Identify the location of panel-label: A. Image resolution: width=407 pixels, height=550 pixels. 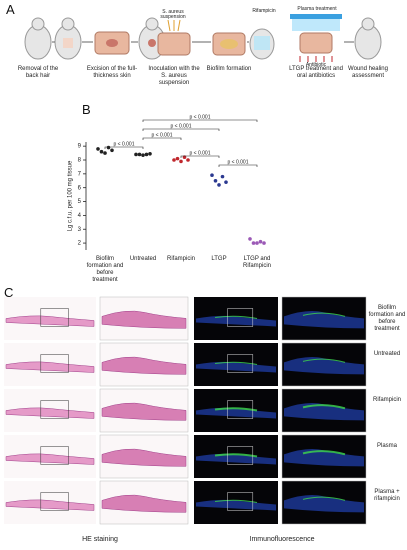
(10, 9).